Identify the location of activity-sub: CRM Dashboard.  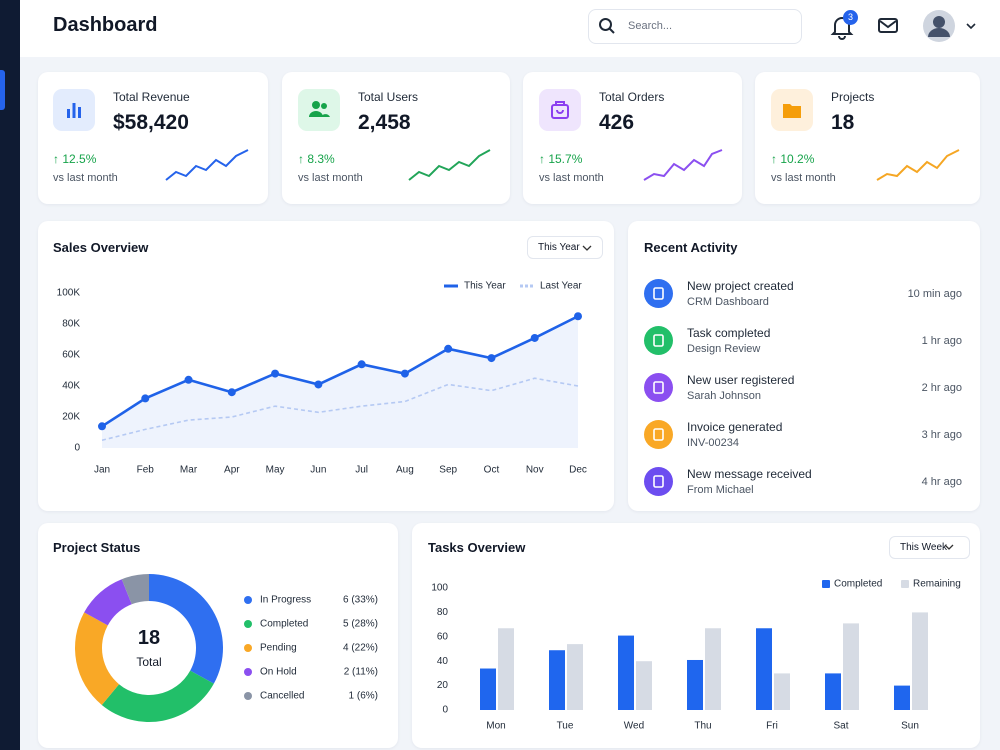
(728, 302).